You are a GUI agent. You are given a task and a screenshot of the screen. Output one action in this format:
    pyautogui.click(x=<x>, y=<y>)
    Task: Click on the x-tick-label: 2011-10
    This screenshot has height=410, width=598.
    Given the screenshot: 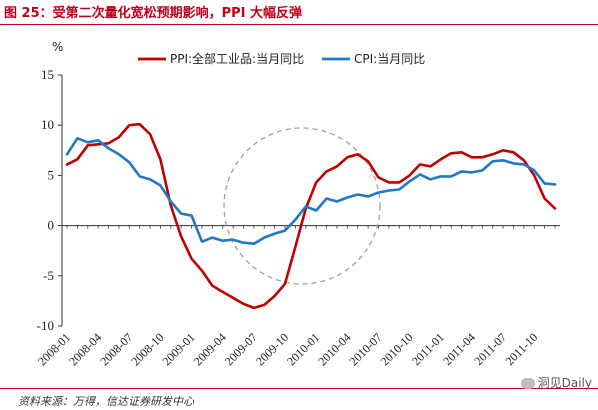 What is the action you would take?
    pyautogui.click(x=521, y=349)
    